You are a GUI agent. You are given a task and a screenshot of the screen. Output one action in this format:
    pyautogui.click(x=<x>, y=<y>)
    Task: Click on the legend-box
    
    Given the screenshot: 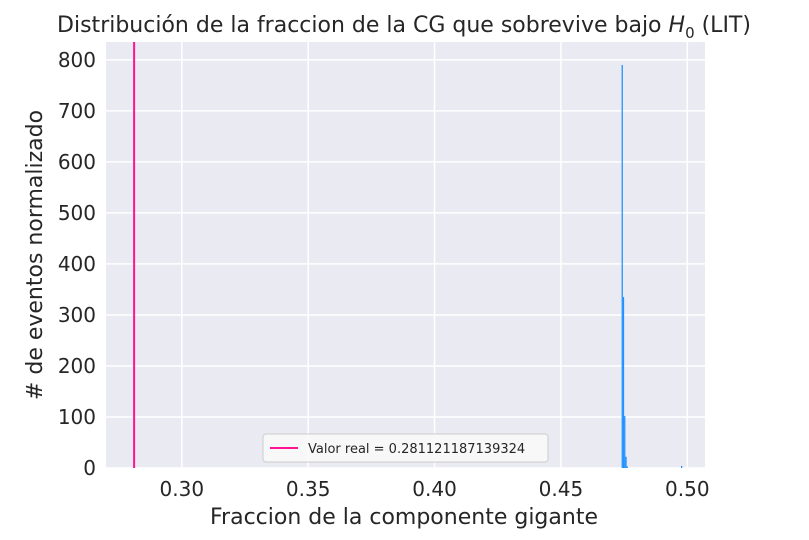 What is the action you would take?
    pyautogui.click(x=405, y=448)
    